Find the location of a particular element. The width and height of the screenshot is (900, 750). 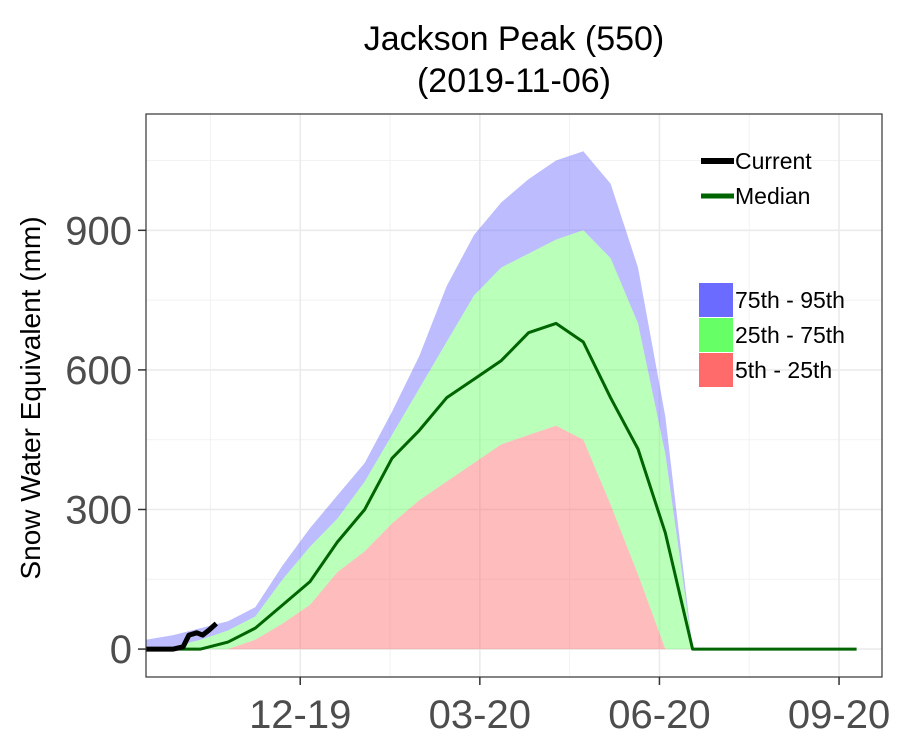

x-axis: 12-19 03-20 06-20 09-20 is located at coordinates (569, 707).